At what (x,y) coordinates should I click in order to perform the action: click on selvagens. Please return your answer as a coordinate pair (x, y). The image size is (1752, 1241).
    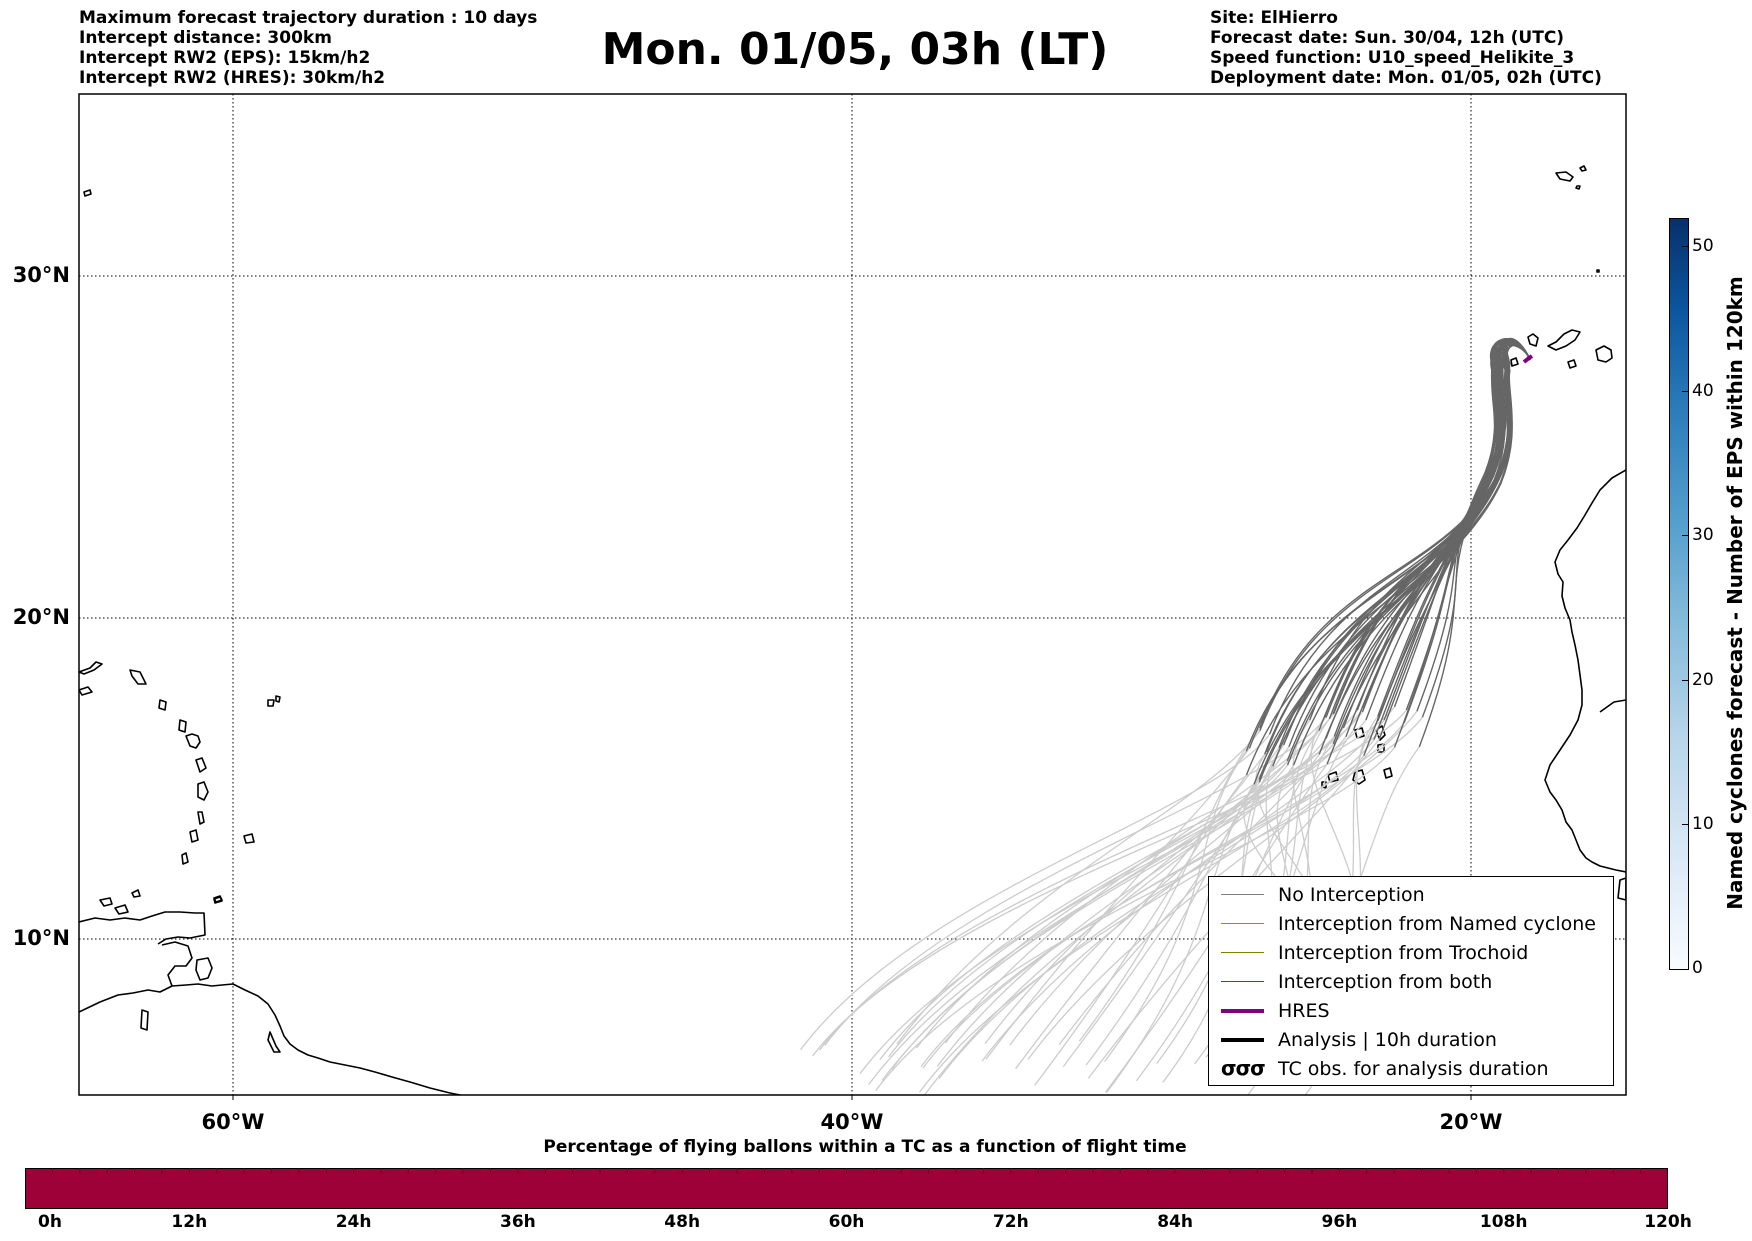
    Looking at the image, I should click on (1598, 271).